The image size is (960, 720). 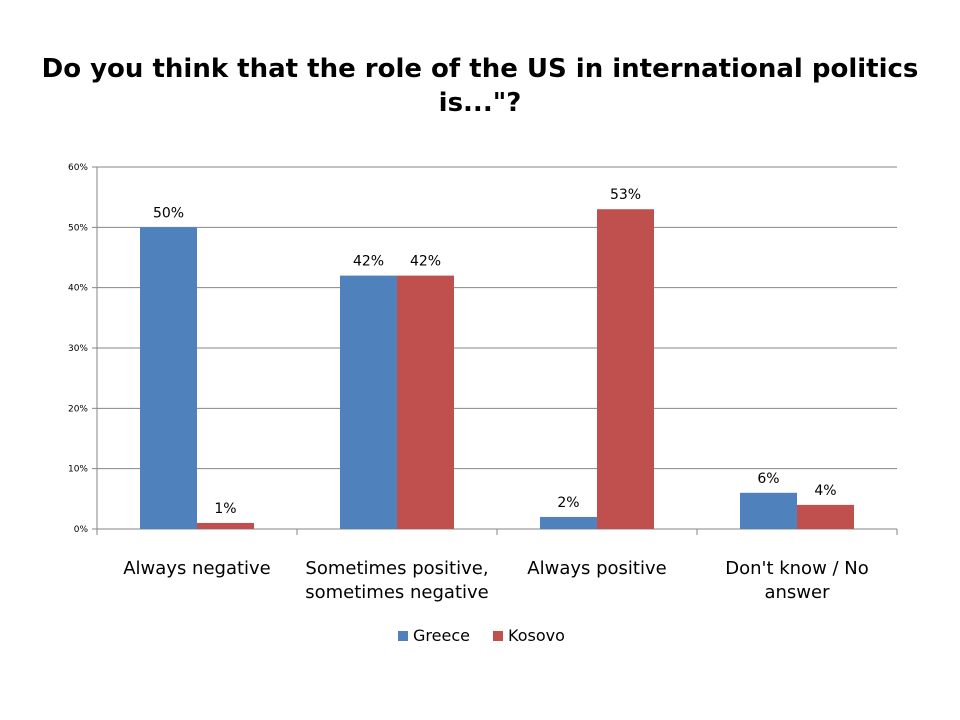 What do you see at coordinates (480, 103) in the screenshot?
I see `chart-title-line-2: is..."?` at bounding box center [480, 103].